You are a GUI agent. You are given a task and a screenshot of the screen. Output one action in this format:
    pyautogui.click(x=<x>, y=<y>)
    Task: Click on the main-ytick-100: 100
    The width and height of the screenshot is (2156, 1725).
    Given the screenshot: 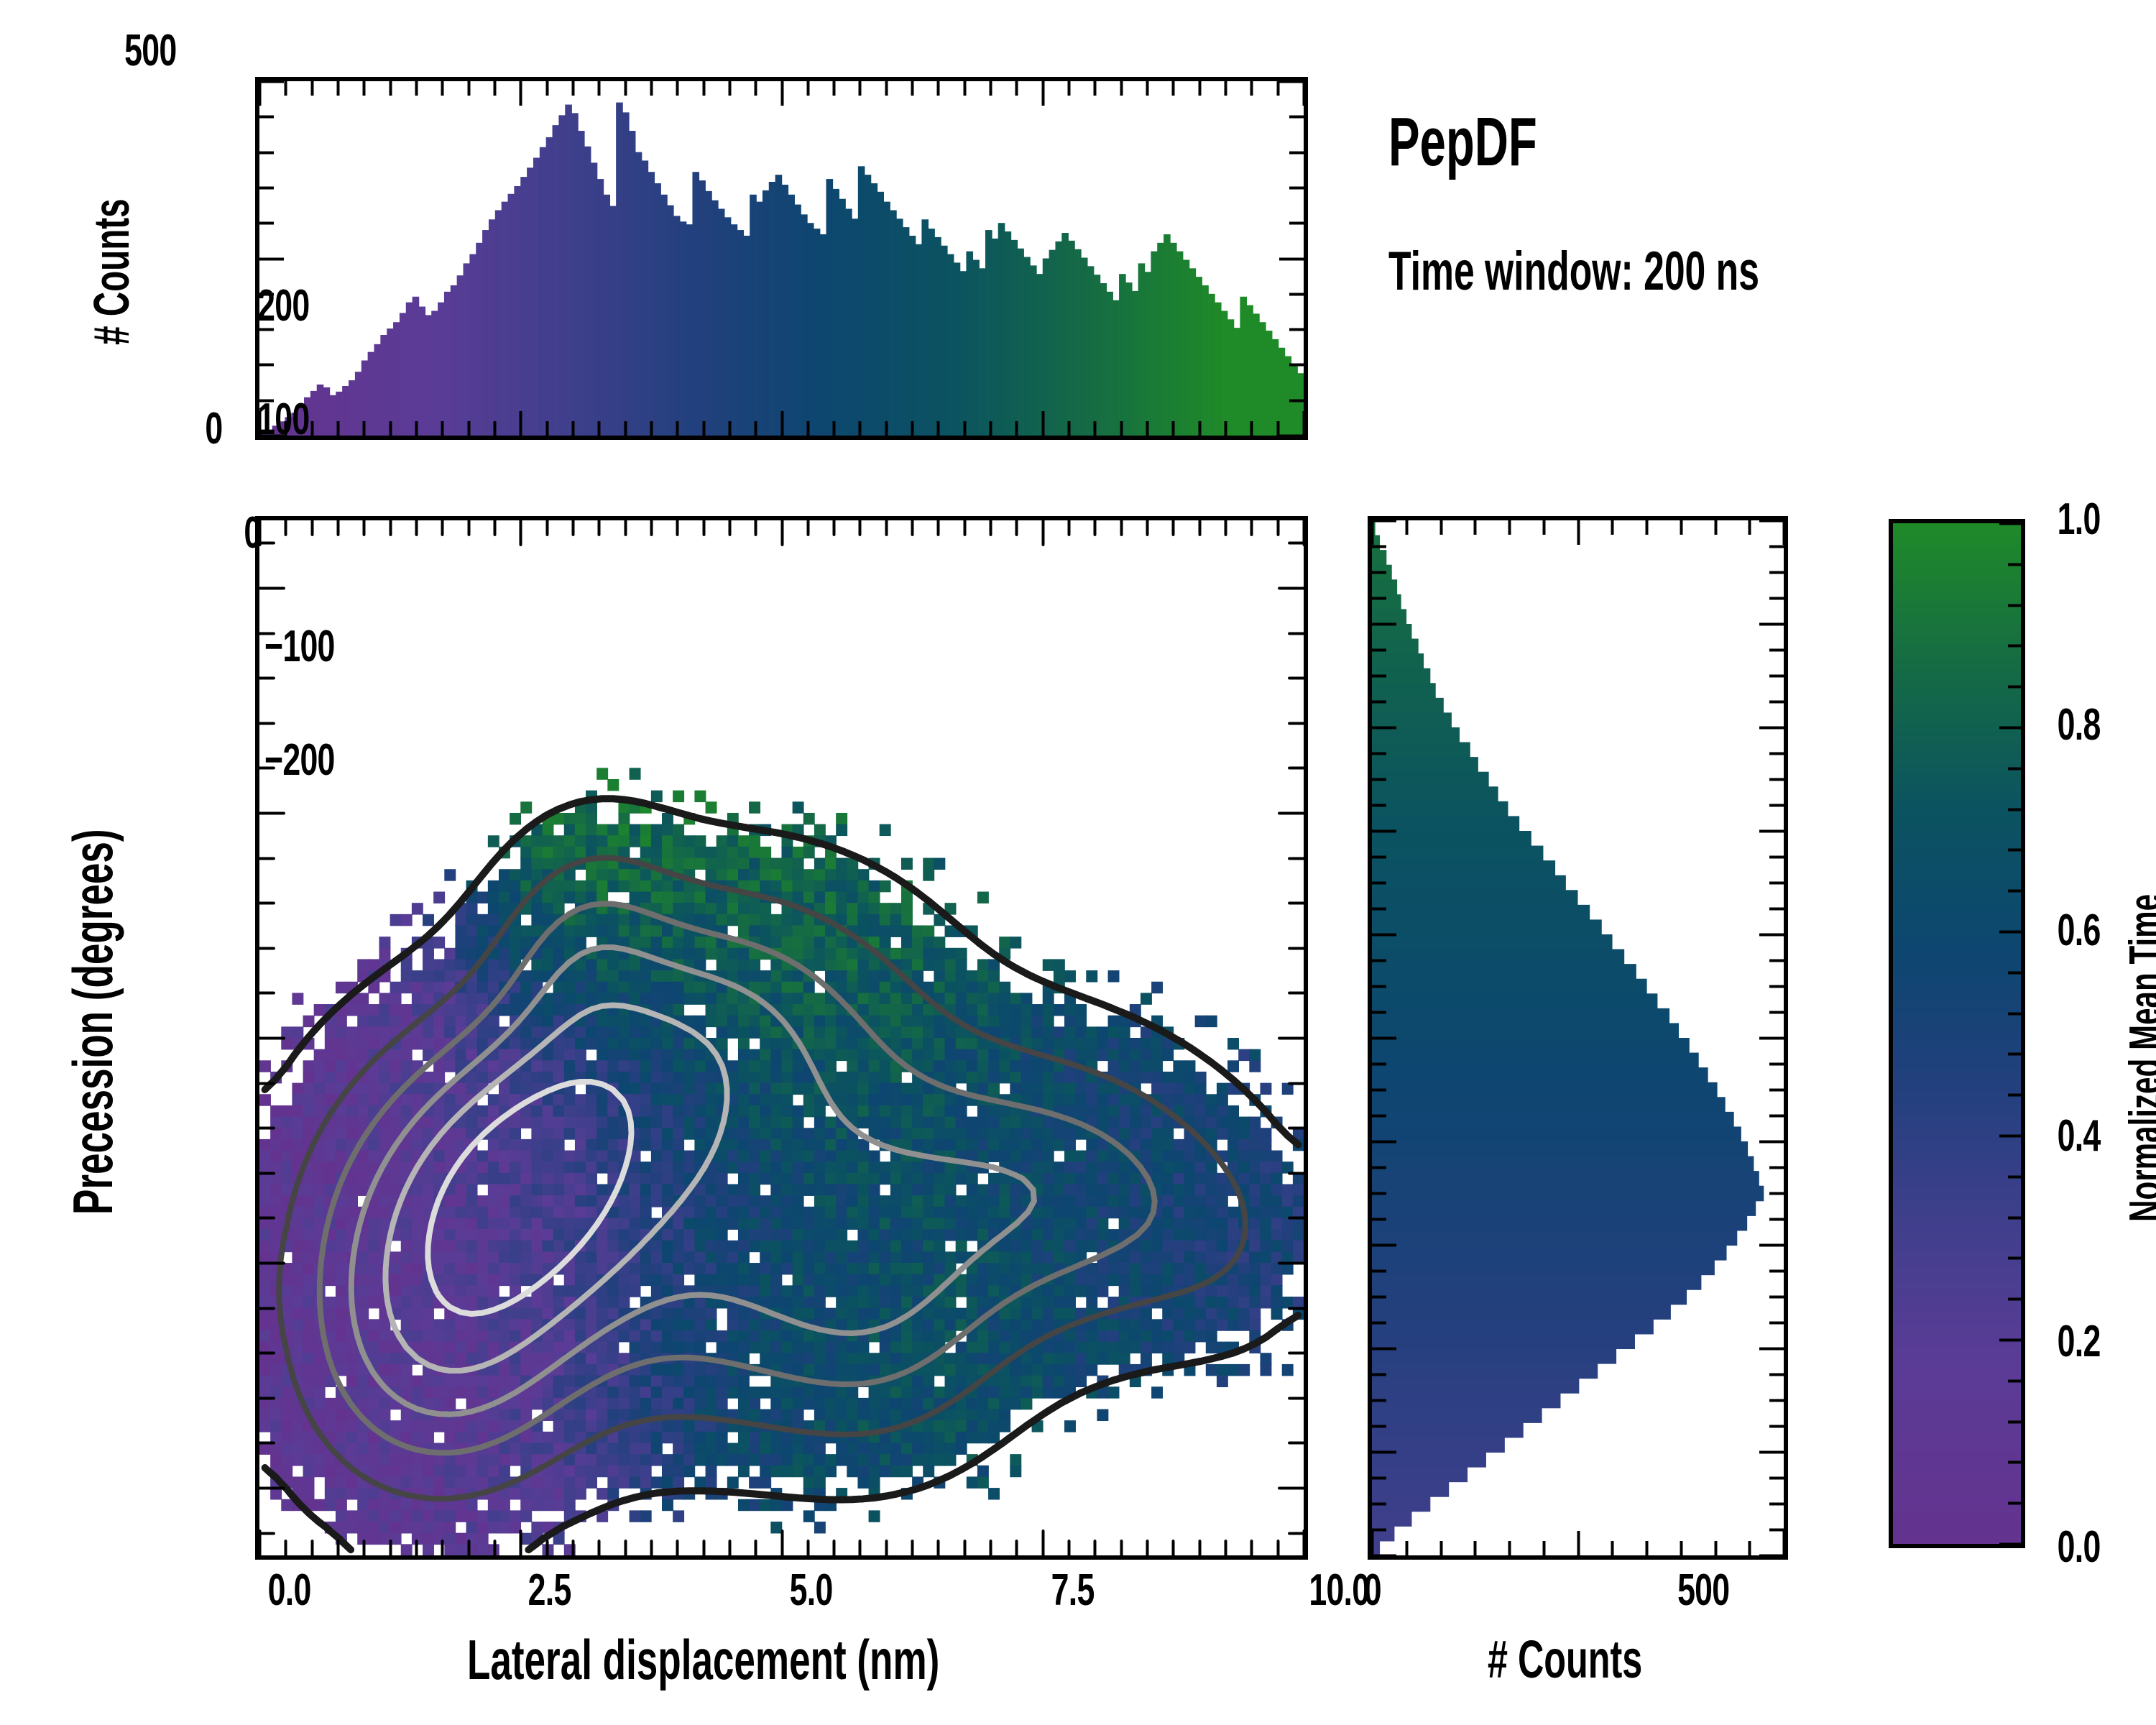 What is the action you would take?
    pyautogui.click(x=283, y=419)
    